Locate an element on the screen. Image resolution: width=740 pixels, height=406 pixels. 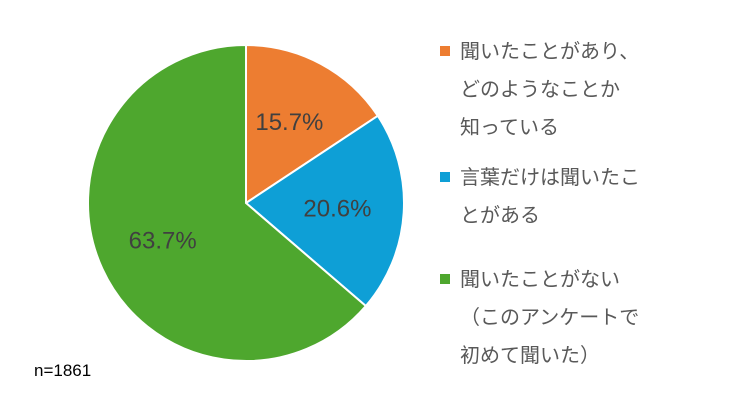
slice-never-heard-label: 63.7% is located at coordinates (163, 241).